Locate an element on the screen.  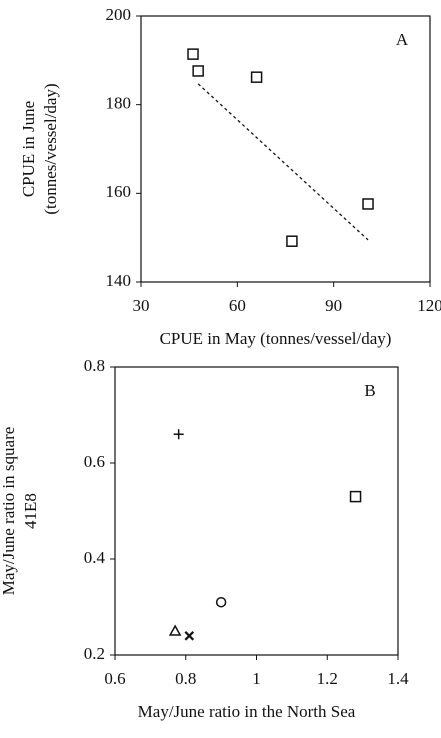
y-tick-label: 200 is located at coordinates (119, 14).